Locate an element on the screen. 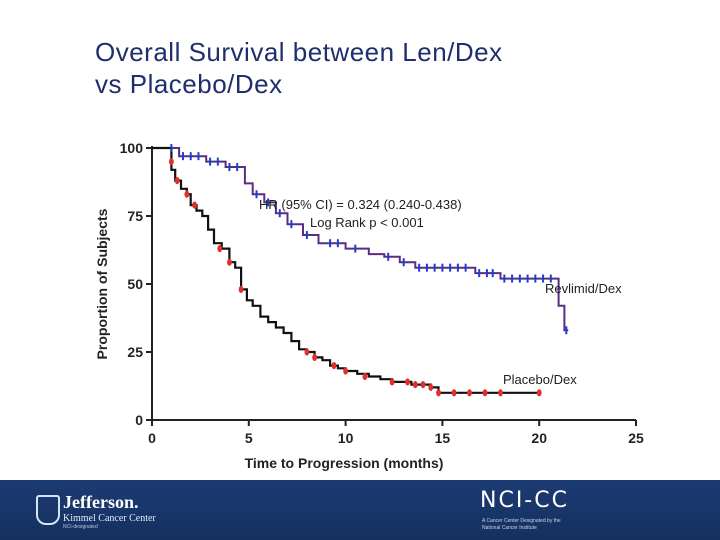 The width and height of the screenshot is (720, 540). nccc-subtitle-line-2: National Cancer Institute is located at coordinates (509, 528).